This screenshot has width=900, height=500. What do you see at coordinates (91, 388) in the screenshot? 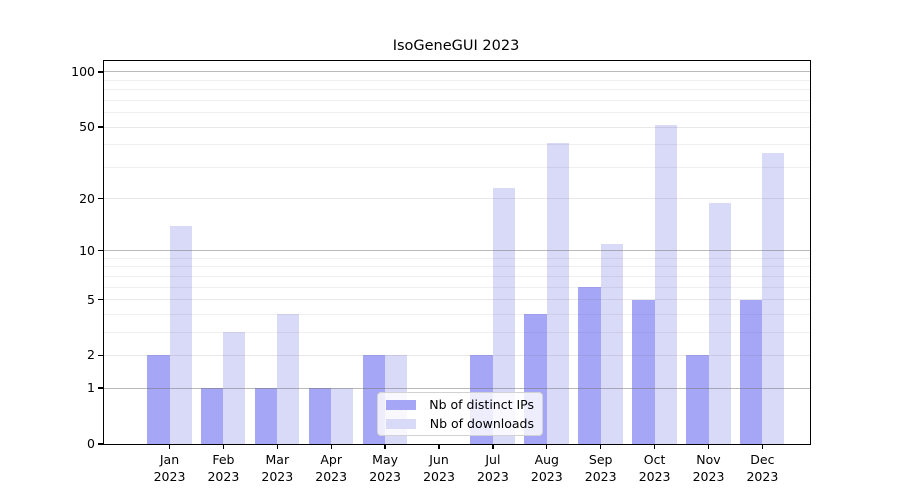
I see `y-tick-label: 1` at bounding box center [91, 388].